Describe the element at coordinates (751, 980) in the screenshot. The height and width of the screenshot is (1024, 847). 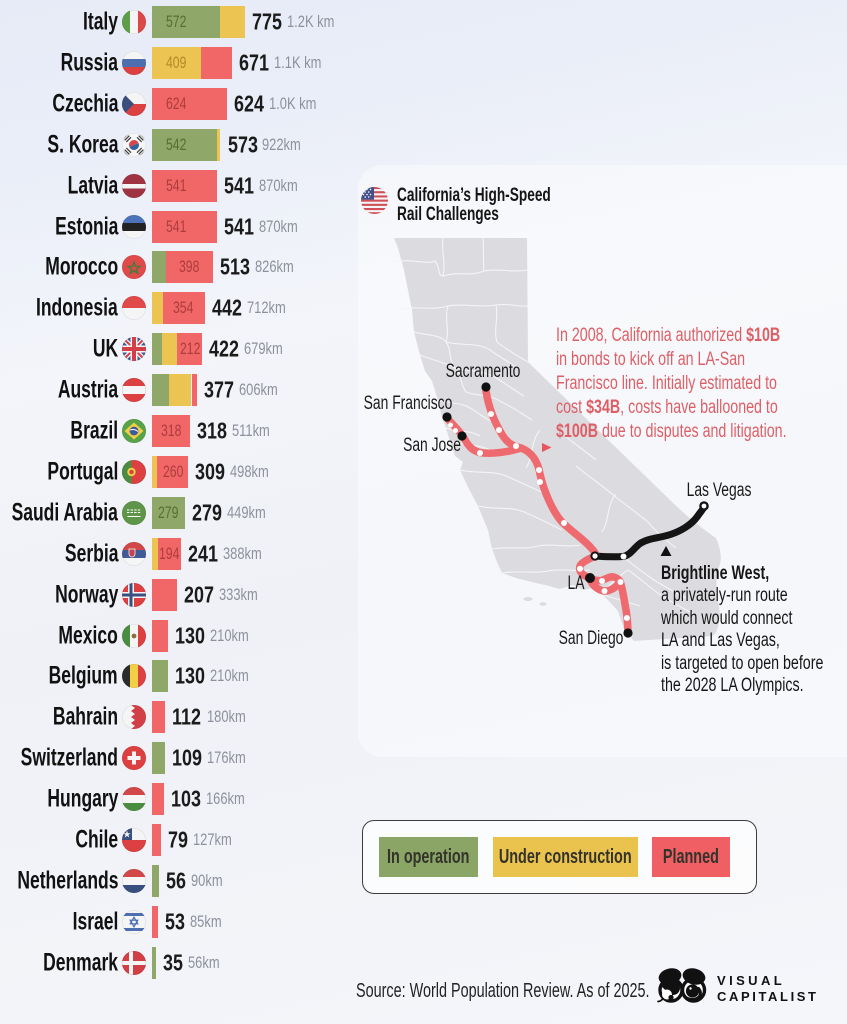
I see `svg-text: VISUAL` at that location.